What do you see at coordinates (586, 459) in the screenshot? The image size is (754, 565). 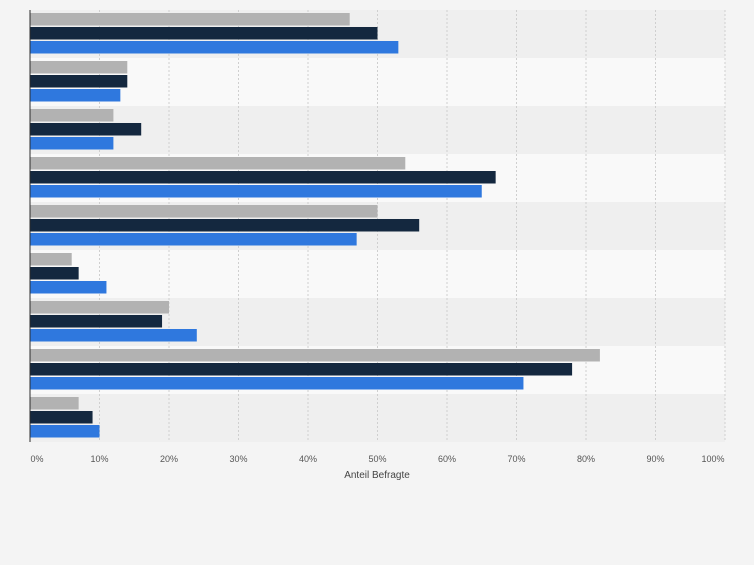 I see `x-tick-label-80: 80%` at bounding box center [586, 459].